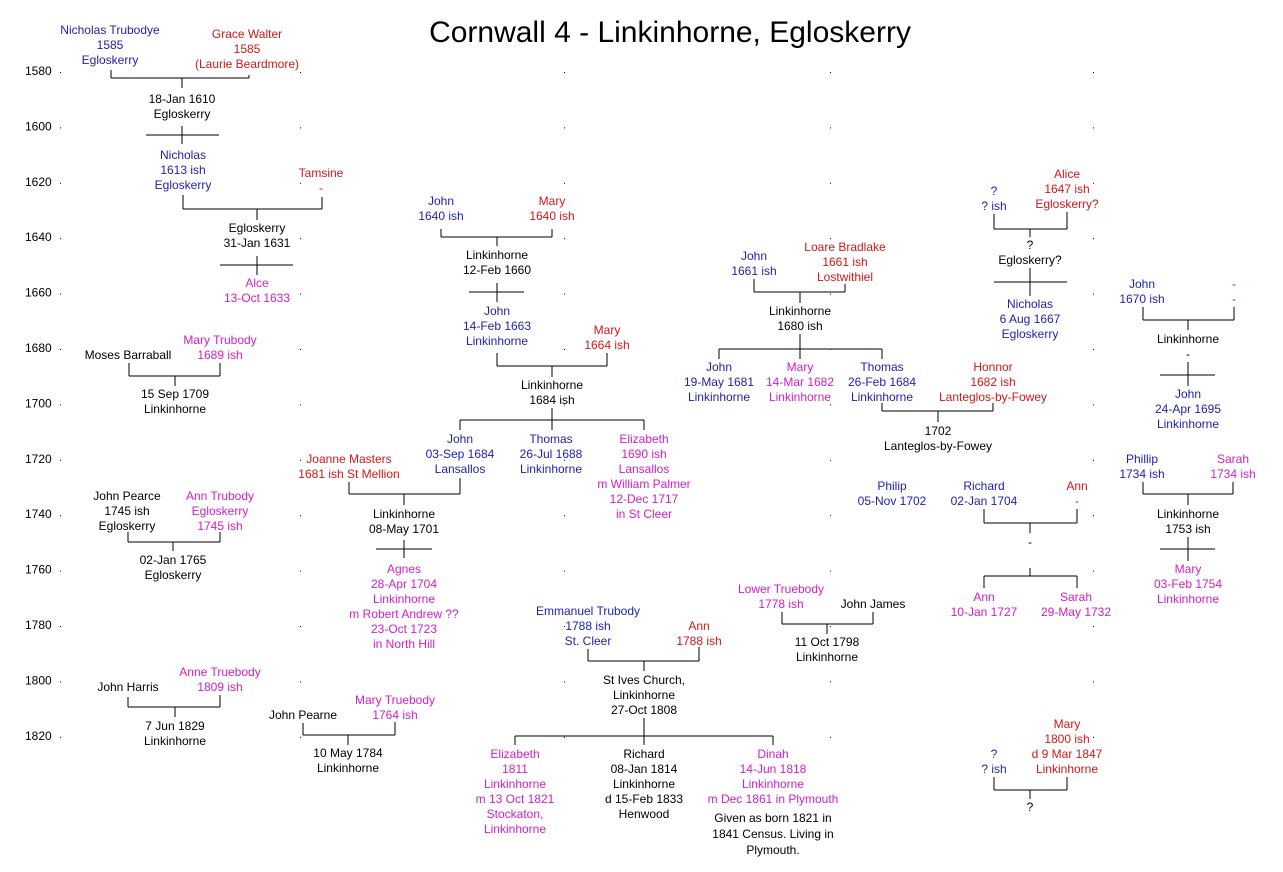 This screenshot has height=872, width=1283. What do you see at coordinates (404, 584) in the screenshot?
I see `person-line: 28-Apr 1704` at bounding box center [404, 584].